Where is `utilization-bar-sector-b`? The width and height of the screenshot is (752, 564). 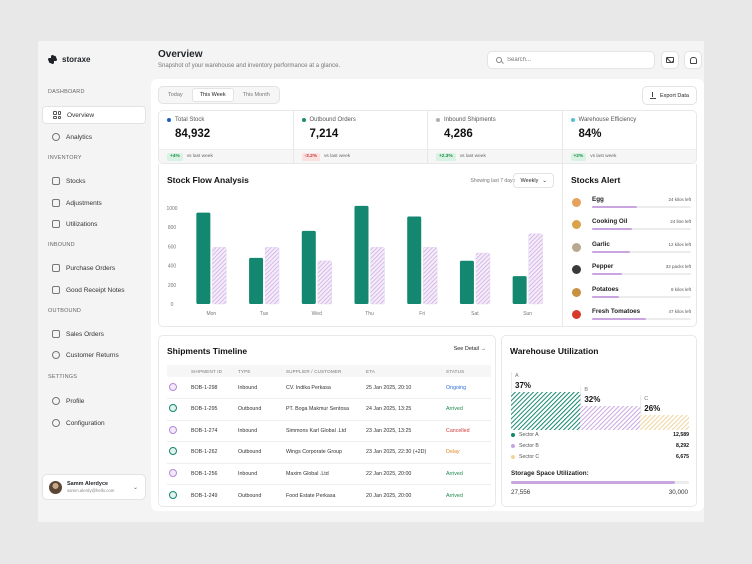 utilization-bar-sector-b is located at coordinates (610, 418).